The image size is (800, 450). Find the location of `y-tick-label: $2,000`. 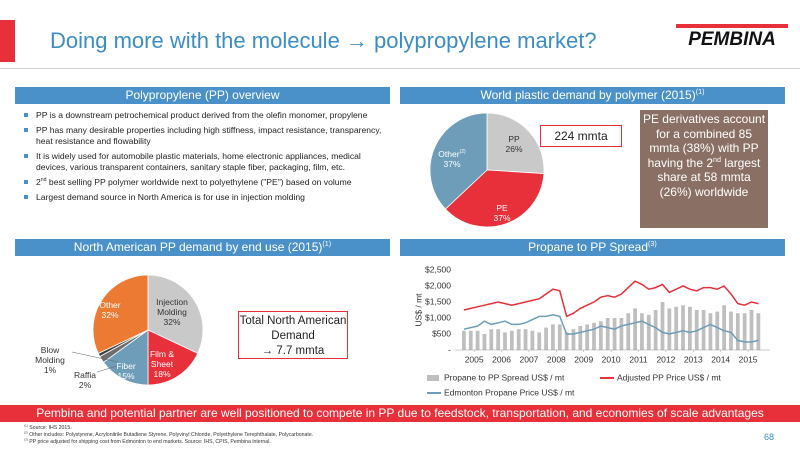

y-tick-label: $2,000 is located at coordinates (438, 285).